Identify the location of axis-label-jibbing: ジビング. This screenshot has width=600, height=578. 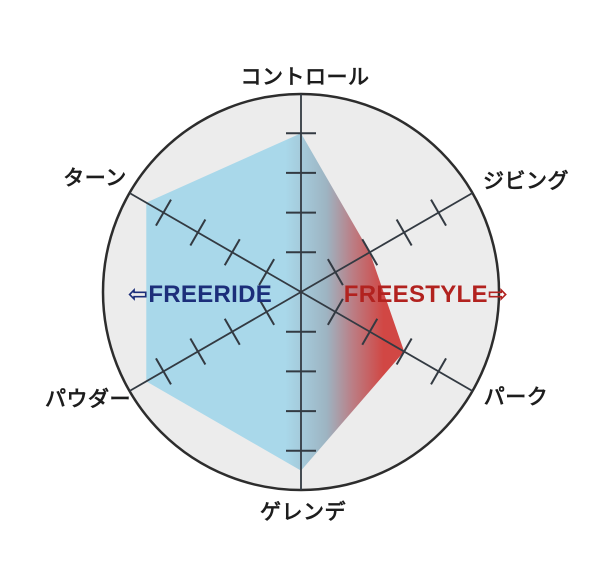
(526, 181).